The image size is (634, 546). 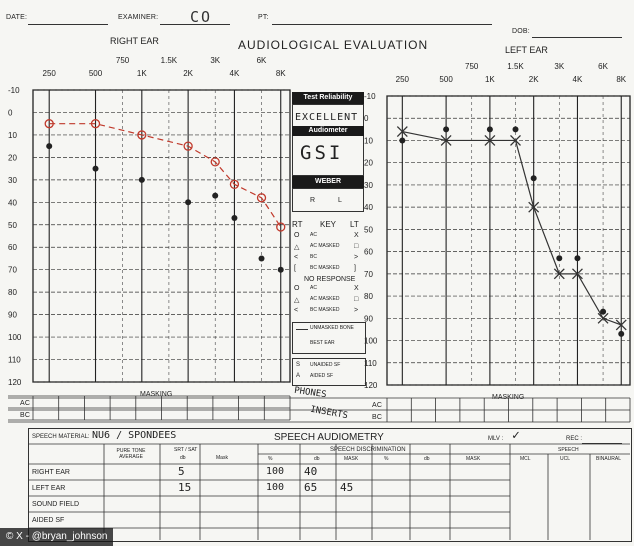 What do you see at coordinates (181, 471) in the screenshot?
I see `srt-value: 5` at bounding box center [181, 471].